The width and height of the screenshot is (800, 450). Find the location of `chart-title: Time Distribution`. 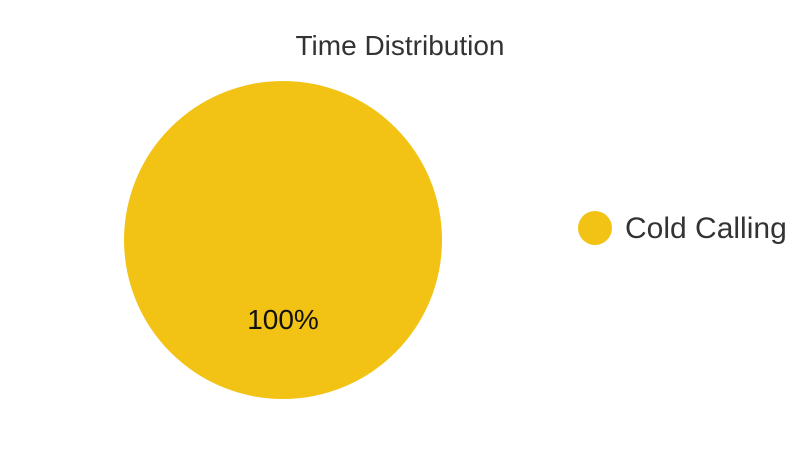

chart-title: Time Distribution is located at coordinates (399, 45).